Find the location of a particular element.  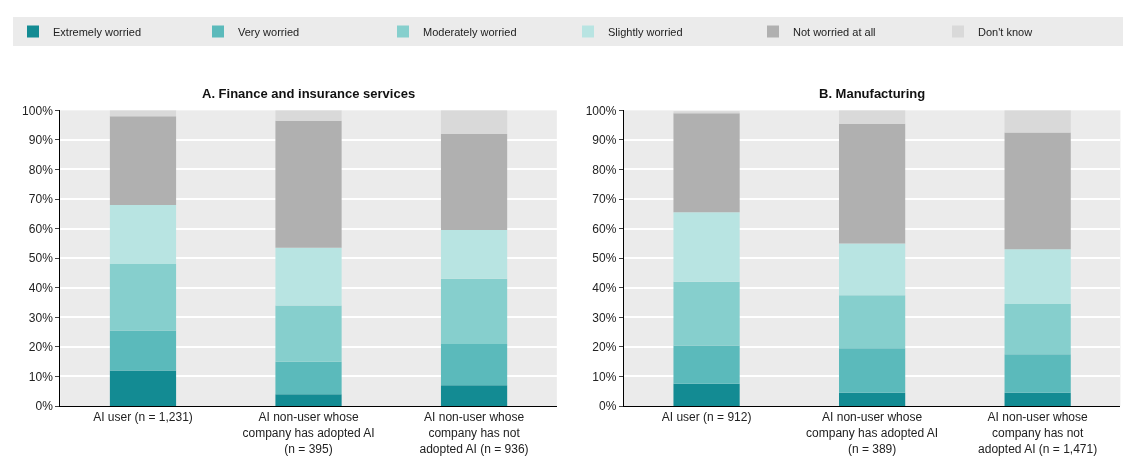

chart-title: B. Manufacturing is located at coordinates (872, 93).